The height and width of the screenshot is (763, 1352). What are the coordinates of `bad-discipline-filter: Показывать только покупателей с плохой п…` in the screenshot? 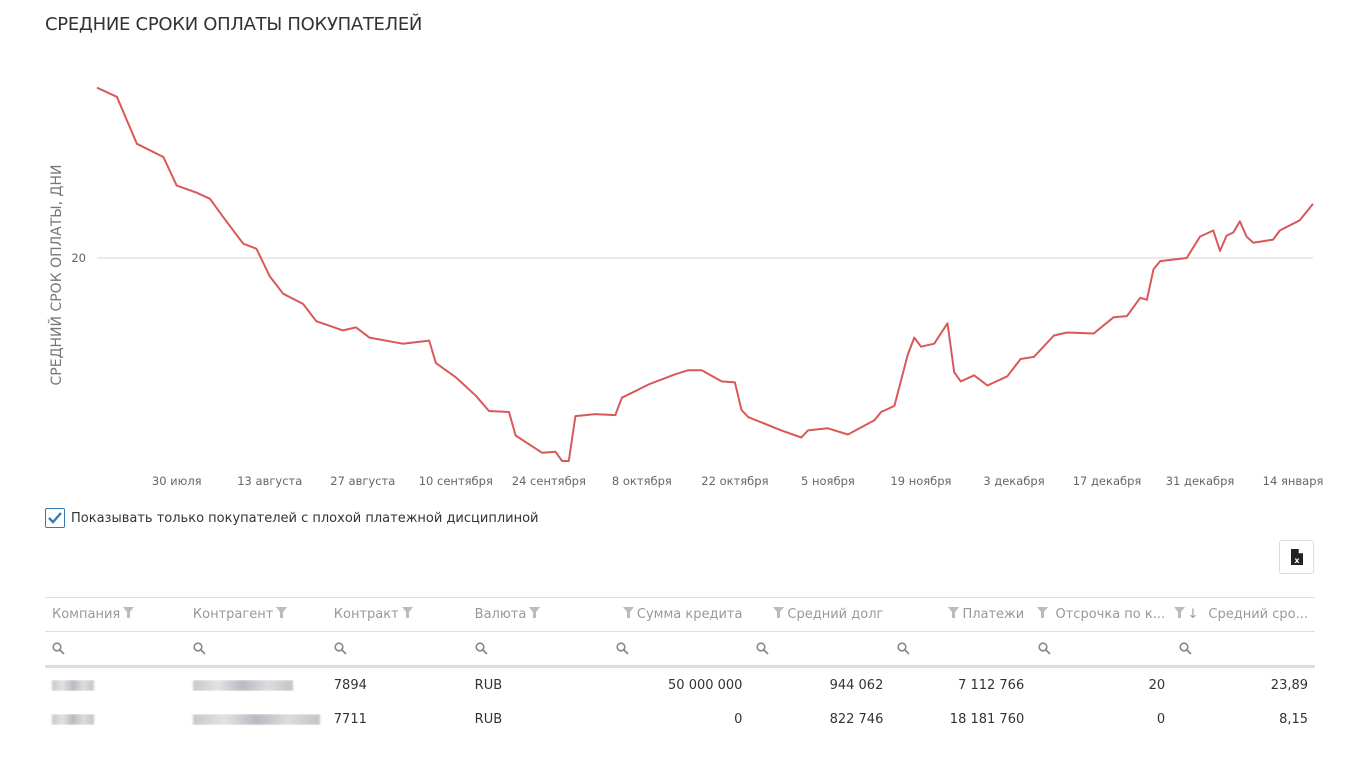 It's located at (291, 518).